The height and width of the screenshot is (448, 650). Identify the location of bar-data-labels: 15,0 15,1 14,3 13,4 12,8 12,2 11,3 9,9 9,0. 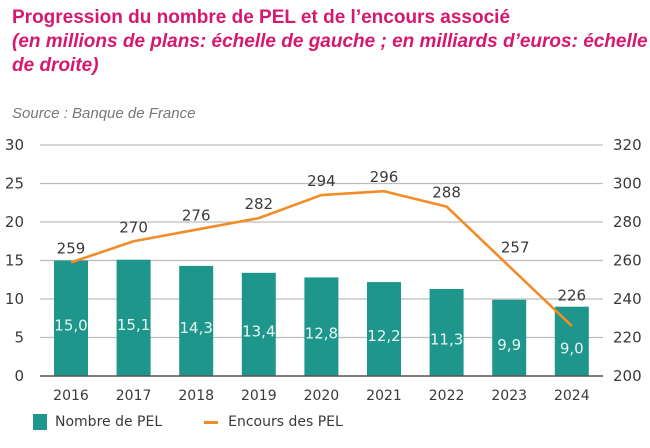
(318, 336).